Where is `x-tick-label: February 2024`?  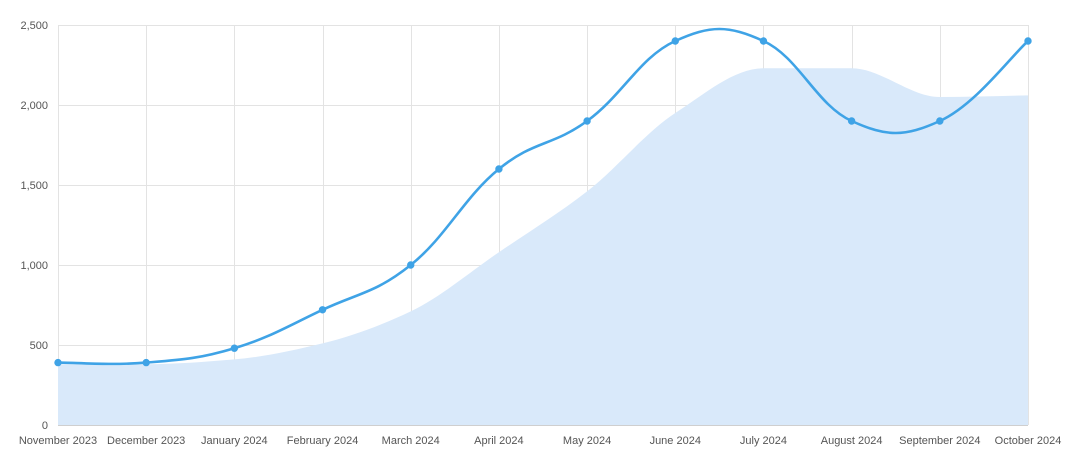
x-tick-label: February 2024 is located at coordinates (323, 441).